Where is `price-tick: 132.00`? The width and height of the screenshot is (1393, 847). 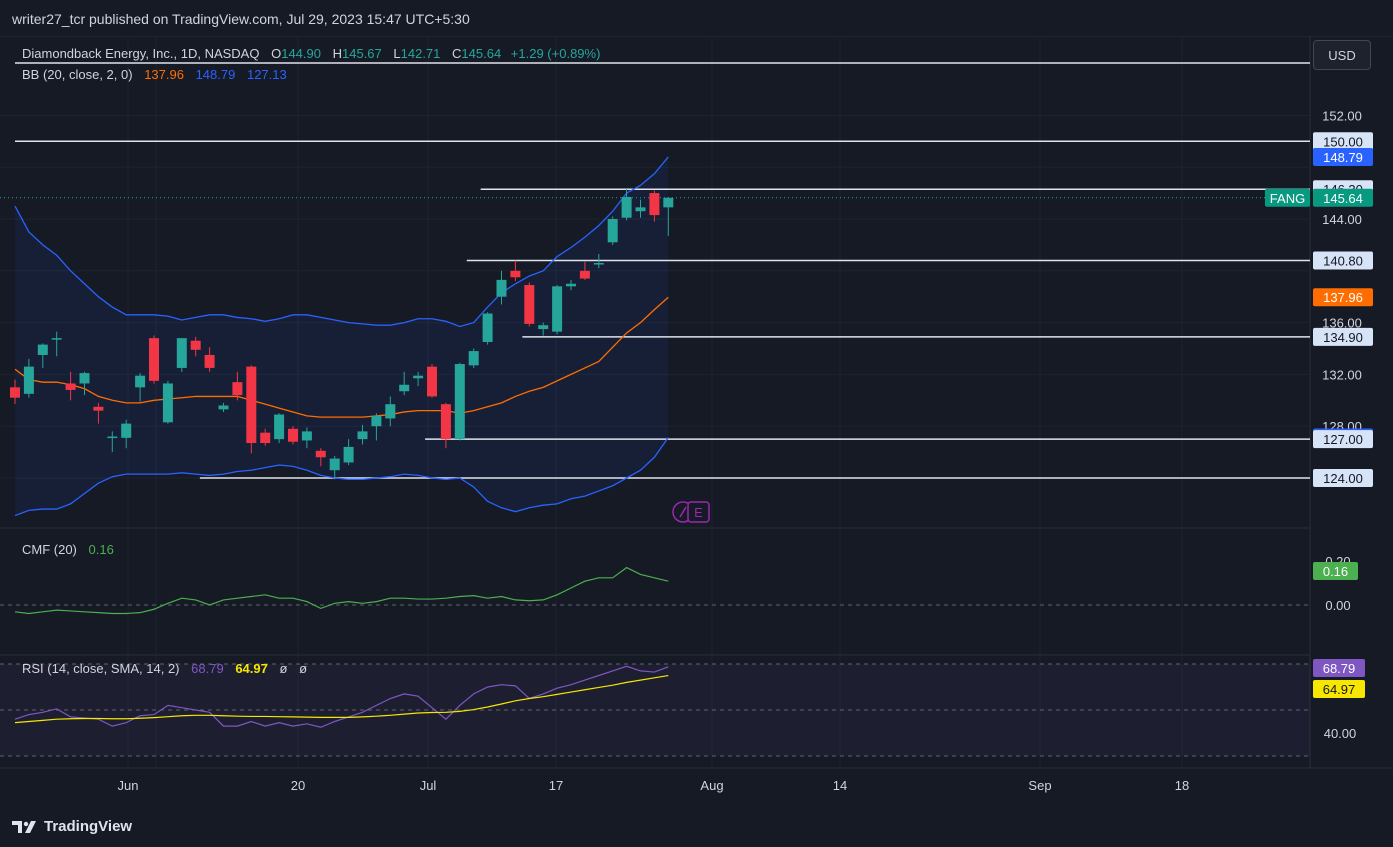 price-tick: 132.00 is located at coordinates (1342, 374).